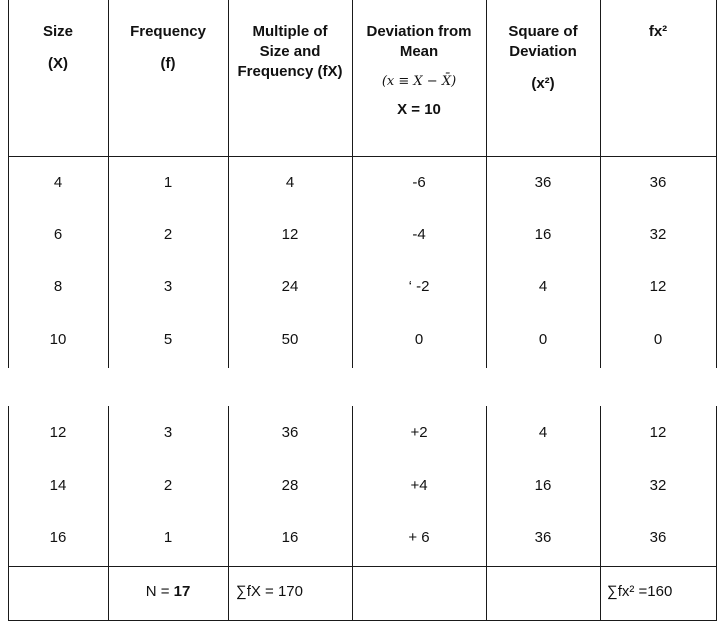 This screenshot has width=725, height=622. Describe the element at coordinates (168, 31) in the screenshot. I see `header-frequency-title: Frequency` at that location.